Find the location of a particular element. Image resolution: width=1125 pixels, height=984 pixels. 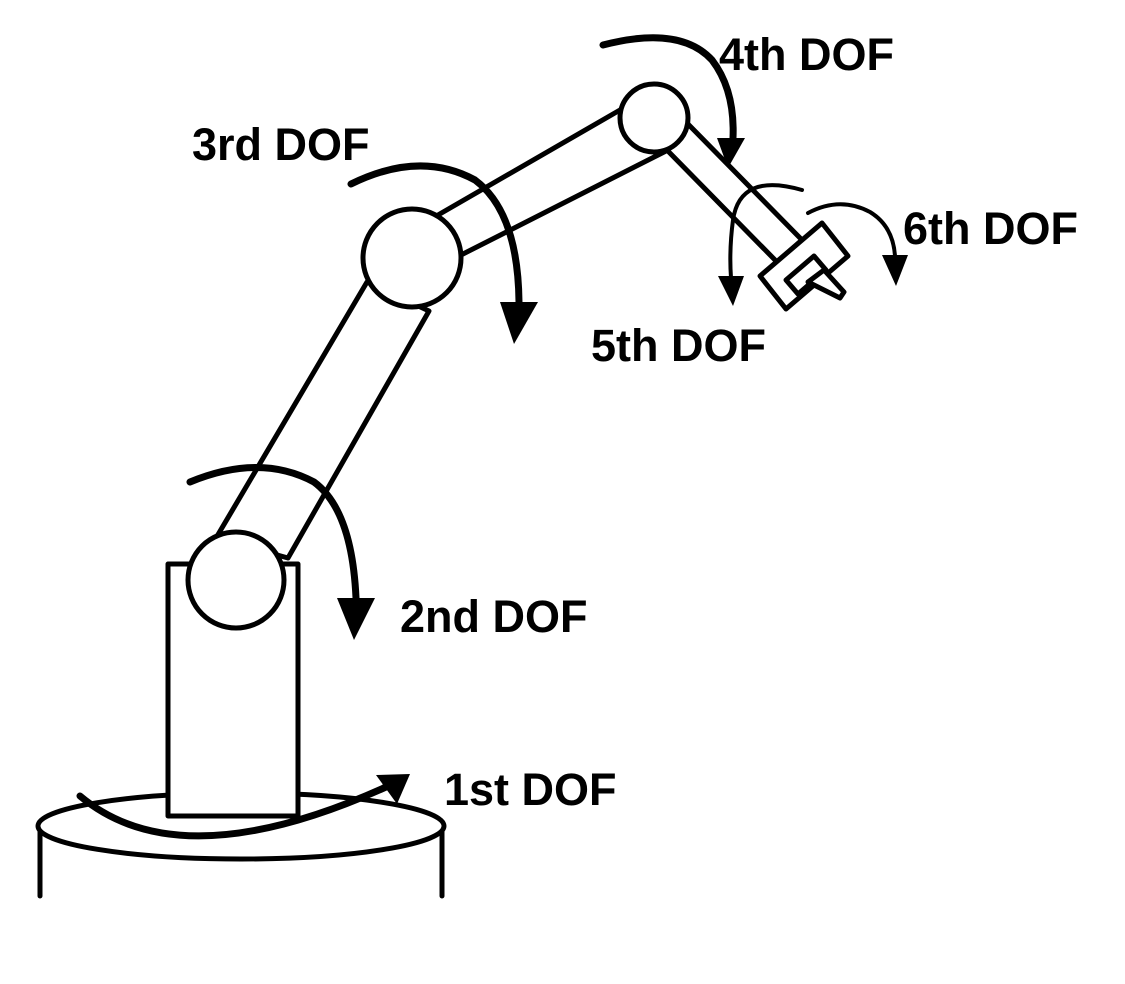

dof5-arrow is located at coordinates (761, 244).